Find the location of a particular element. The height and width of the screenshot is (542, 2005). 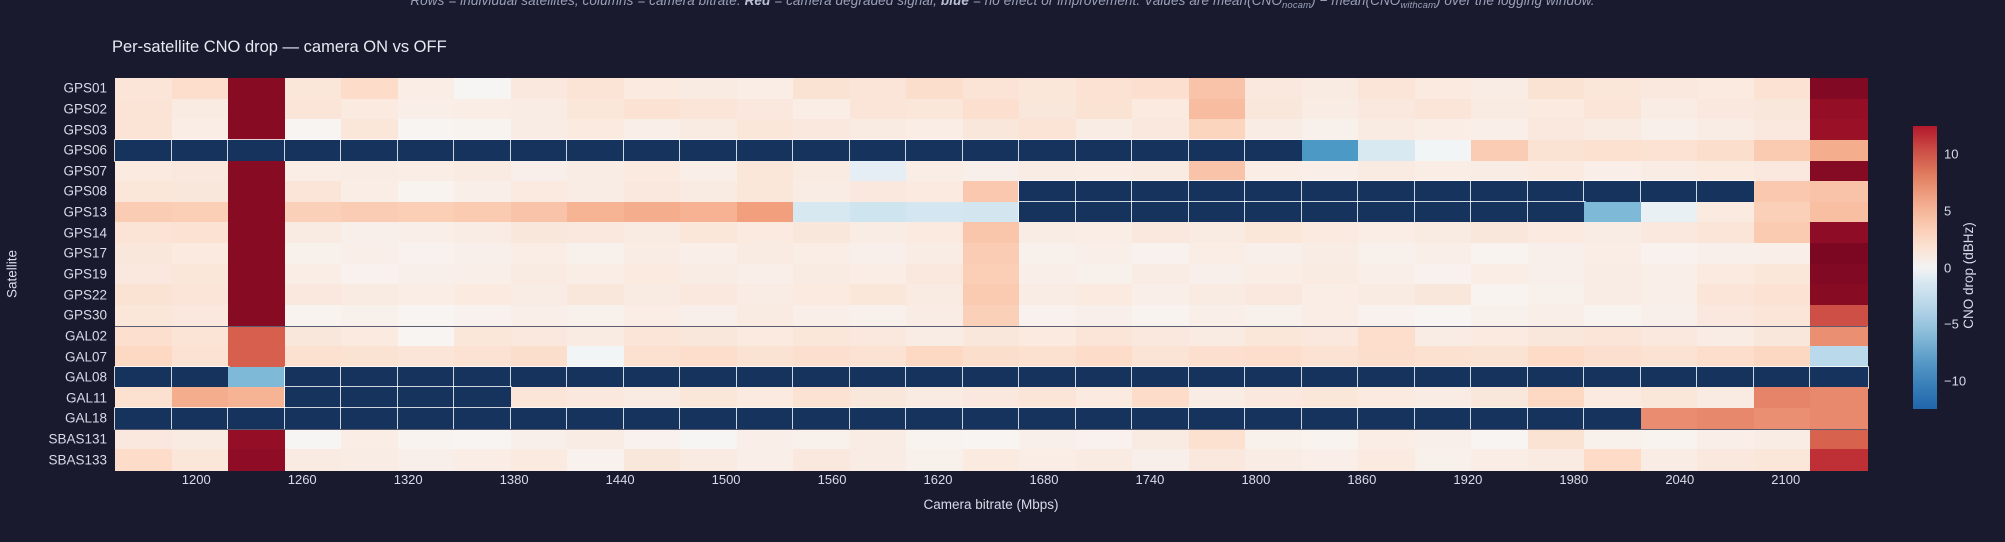

colorbar-tick--5: −5 is located at coordinates (1951, 324).